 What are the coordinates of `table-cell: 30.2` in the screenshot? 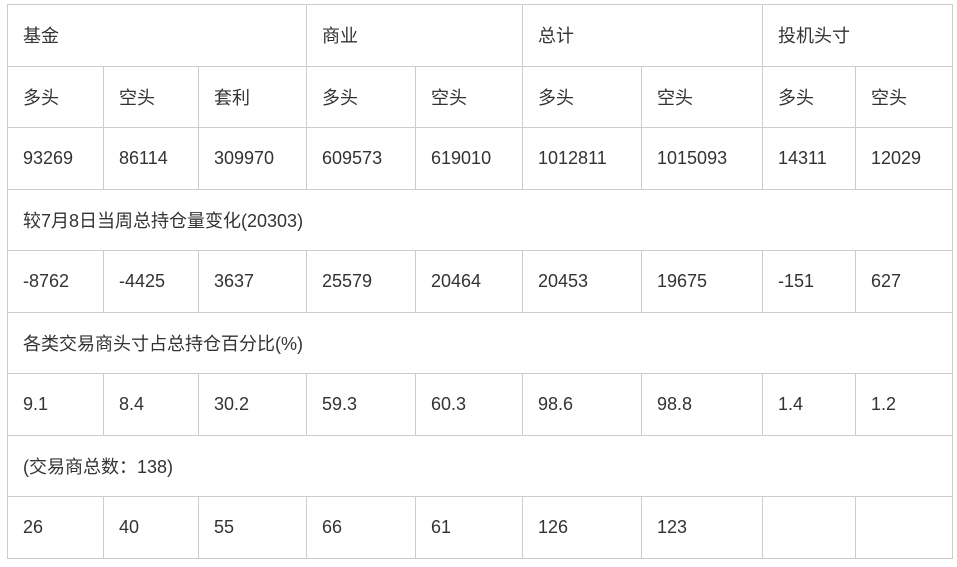 It's located at (252, 404).